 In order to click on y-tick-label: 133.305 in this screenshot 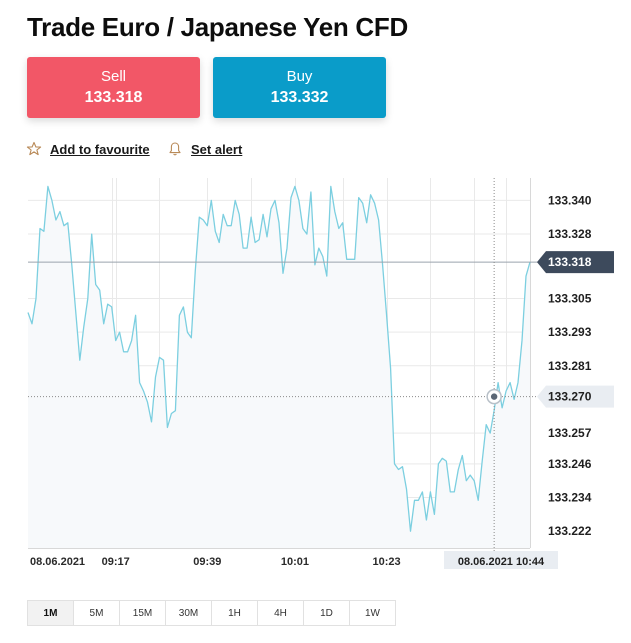, I will do `click(570, 299)`.